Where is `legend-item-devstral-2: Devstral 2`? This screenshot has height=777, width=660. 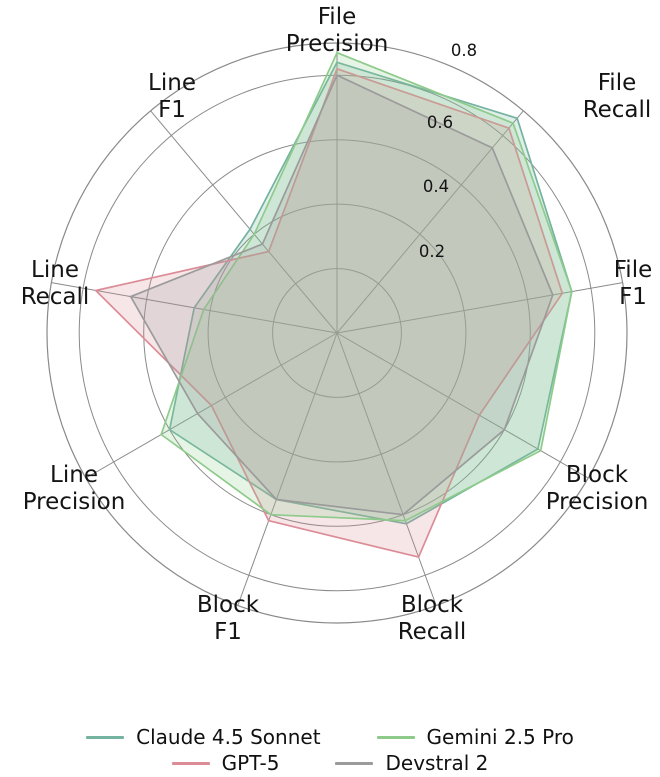 legend-item-devstral-2: Devstral 2 is located at coordinates (411, 763).